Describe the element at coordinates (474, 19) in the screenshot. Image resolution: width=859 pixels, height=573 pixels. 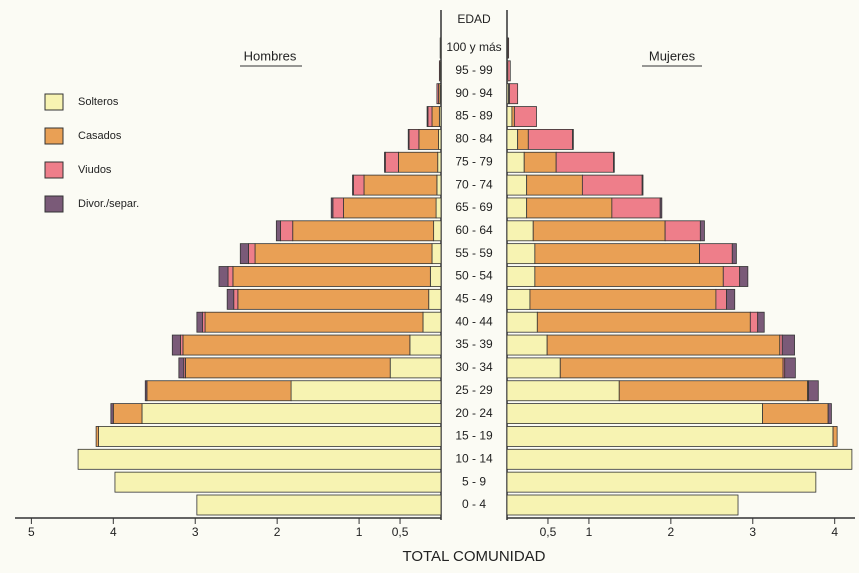
I see `age-header: EDAD` at that location.